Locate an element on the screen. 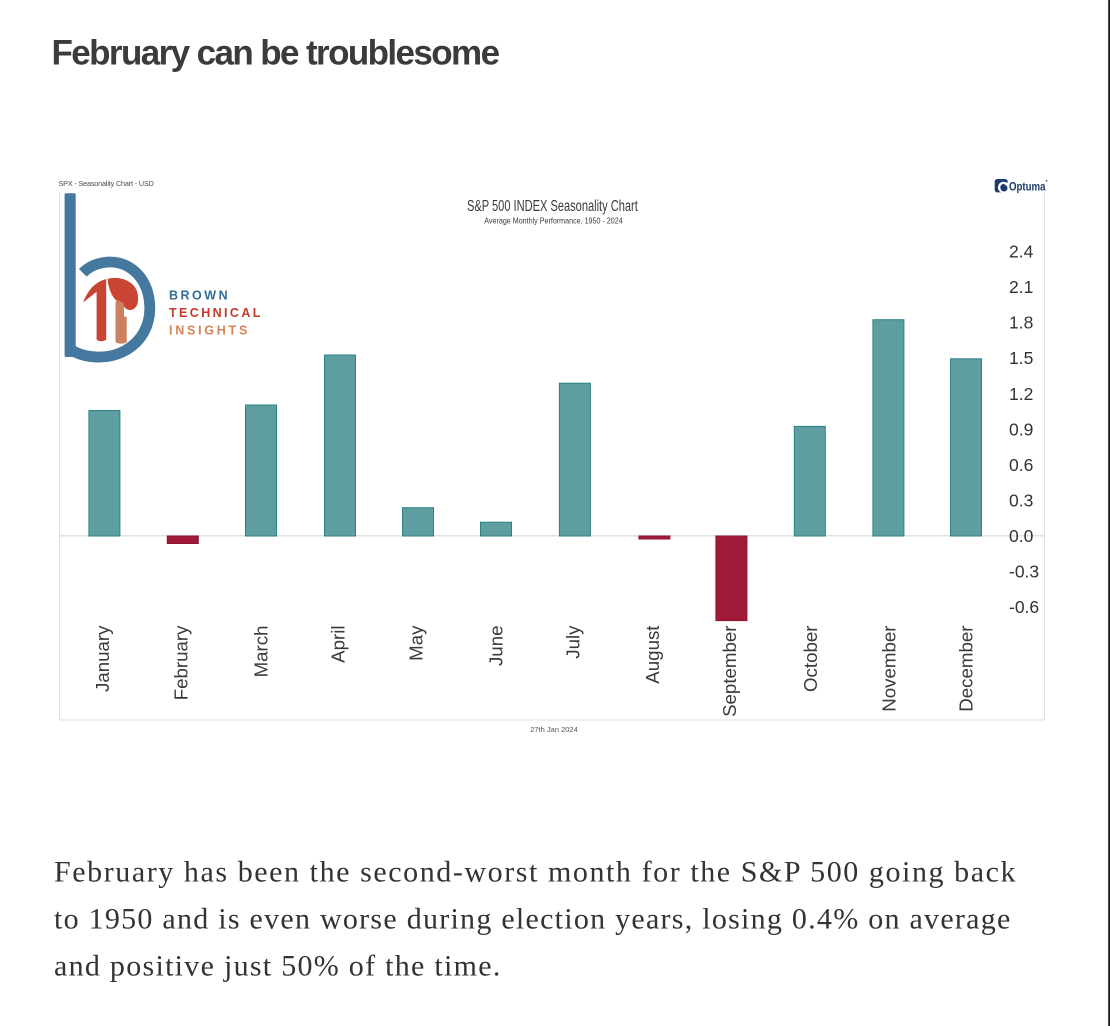 The height and width of the screenshot is (1026, 1110). svg-text: January is located at coordinates (102, 658).